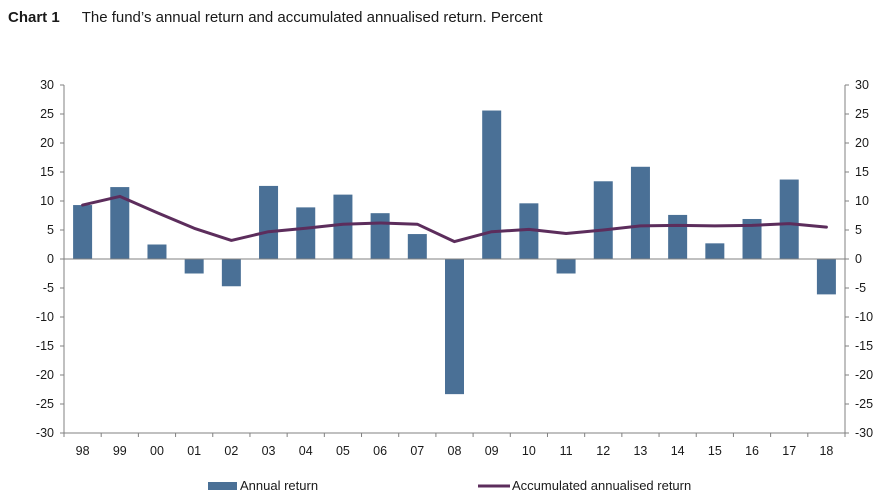  Describe the element at coordinates (454, 219) in the screenshot. I see `line-accumulated-annualised-return` at that location.